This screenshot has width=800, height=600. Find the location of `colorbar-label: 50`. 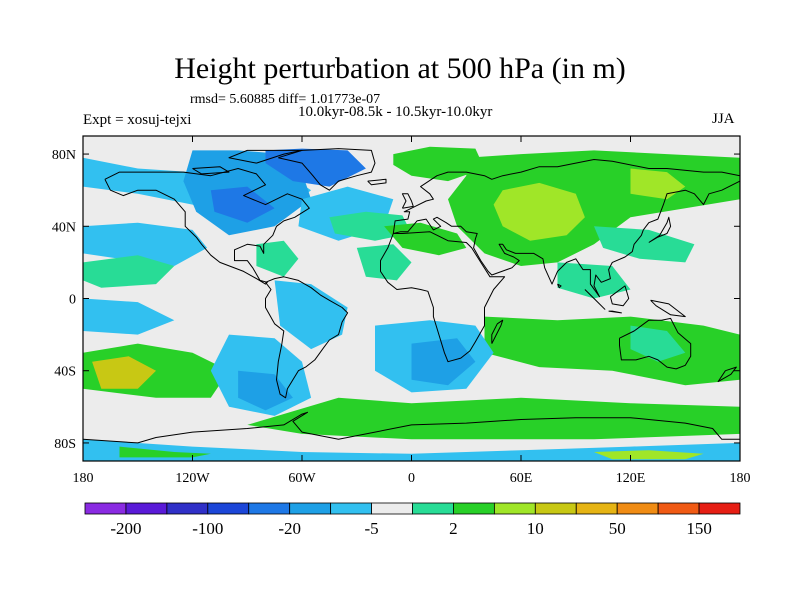

colorbar-label: 50 is located at coordinates (617, 528).